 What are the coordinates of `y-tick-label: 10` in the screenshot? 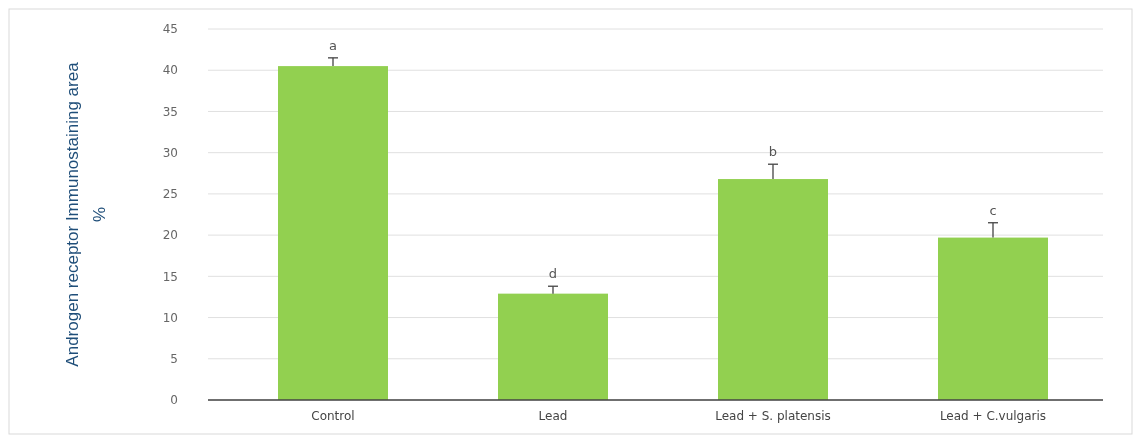 It's located at (170, 317).